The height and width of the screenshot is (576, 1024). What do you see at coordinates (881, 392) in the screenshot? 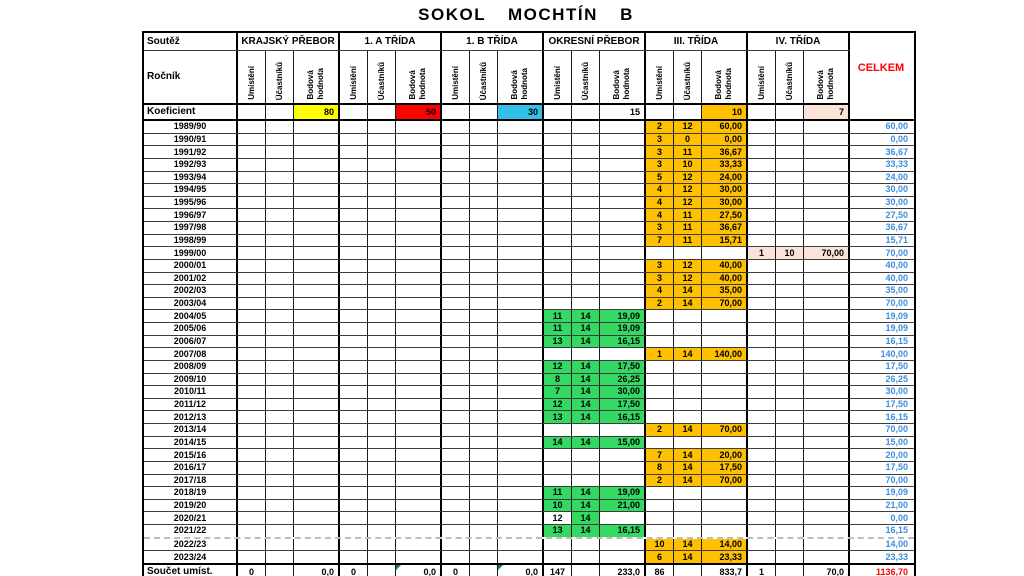
I see `total-cell: 30,00` at bounding box center [881, 392].